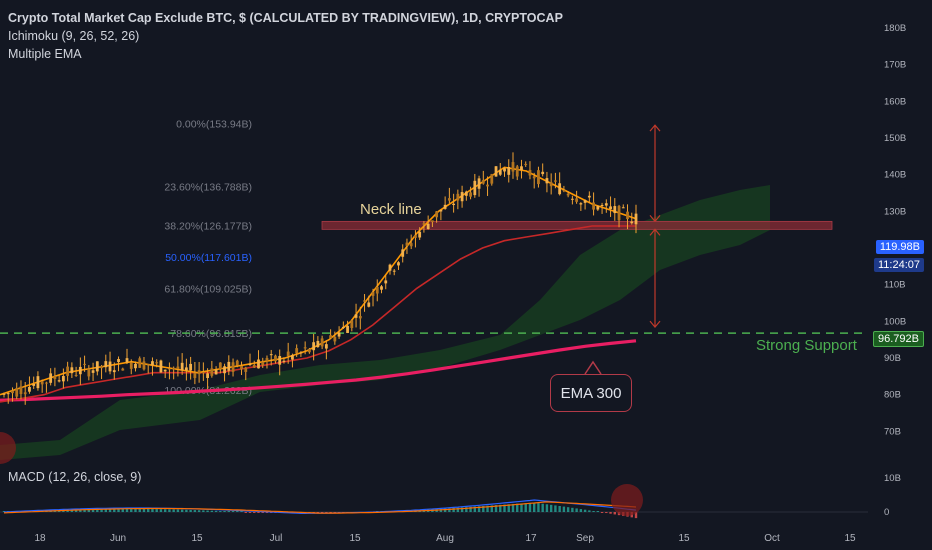  Describe the element at coordinates (531, 538) in the screenshot. I see `x-tick-label: 17` at that location.